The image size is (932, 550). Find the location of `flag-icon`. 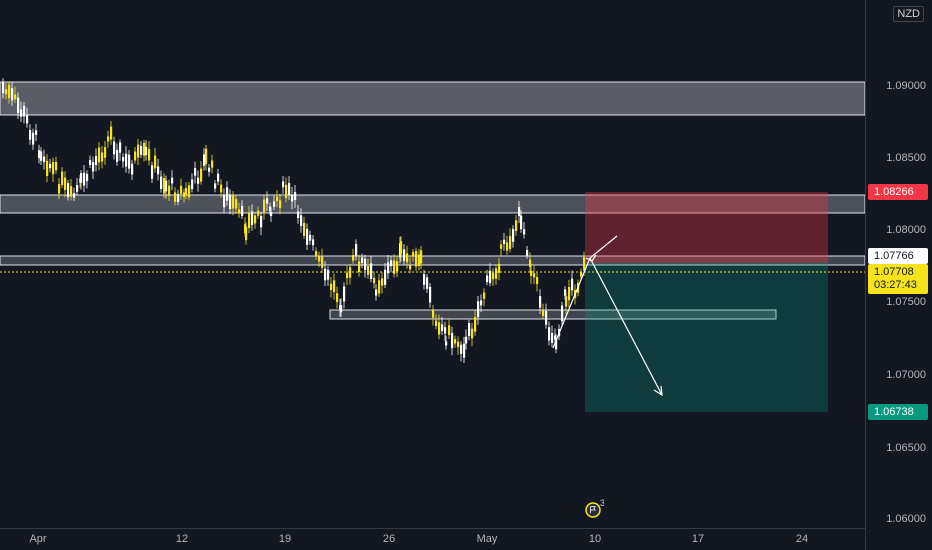

flag-icon is located at coordinates (593, 509).